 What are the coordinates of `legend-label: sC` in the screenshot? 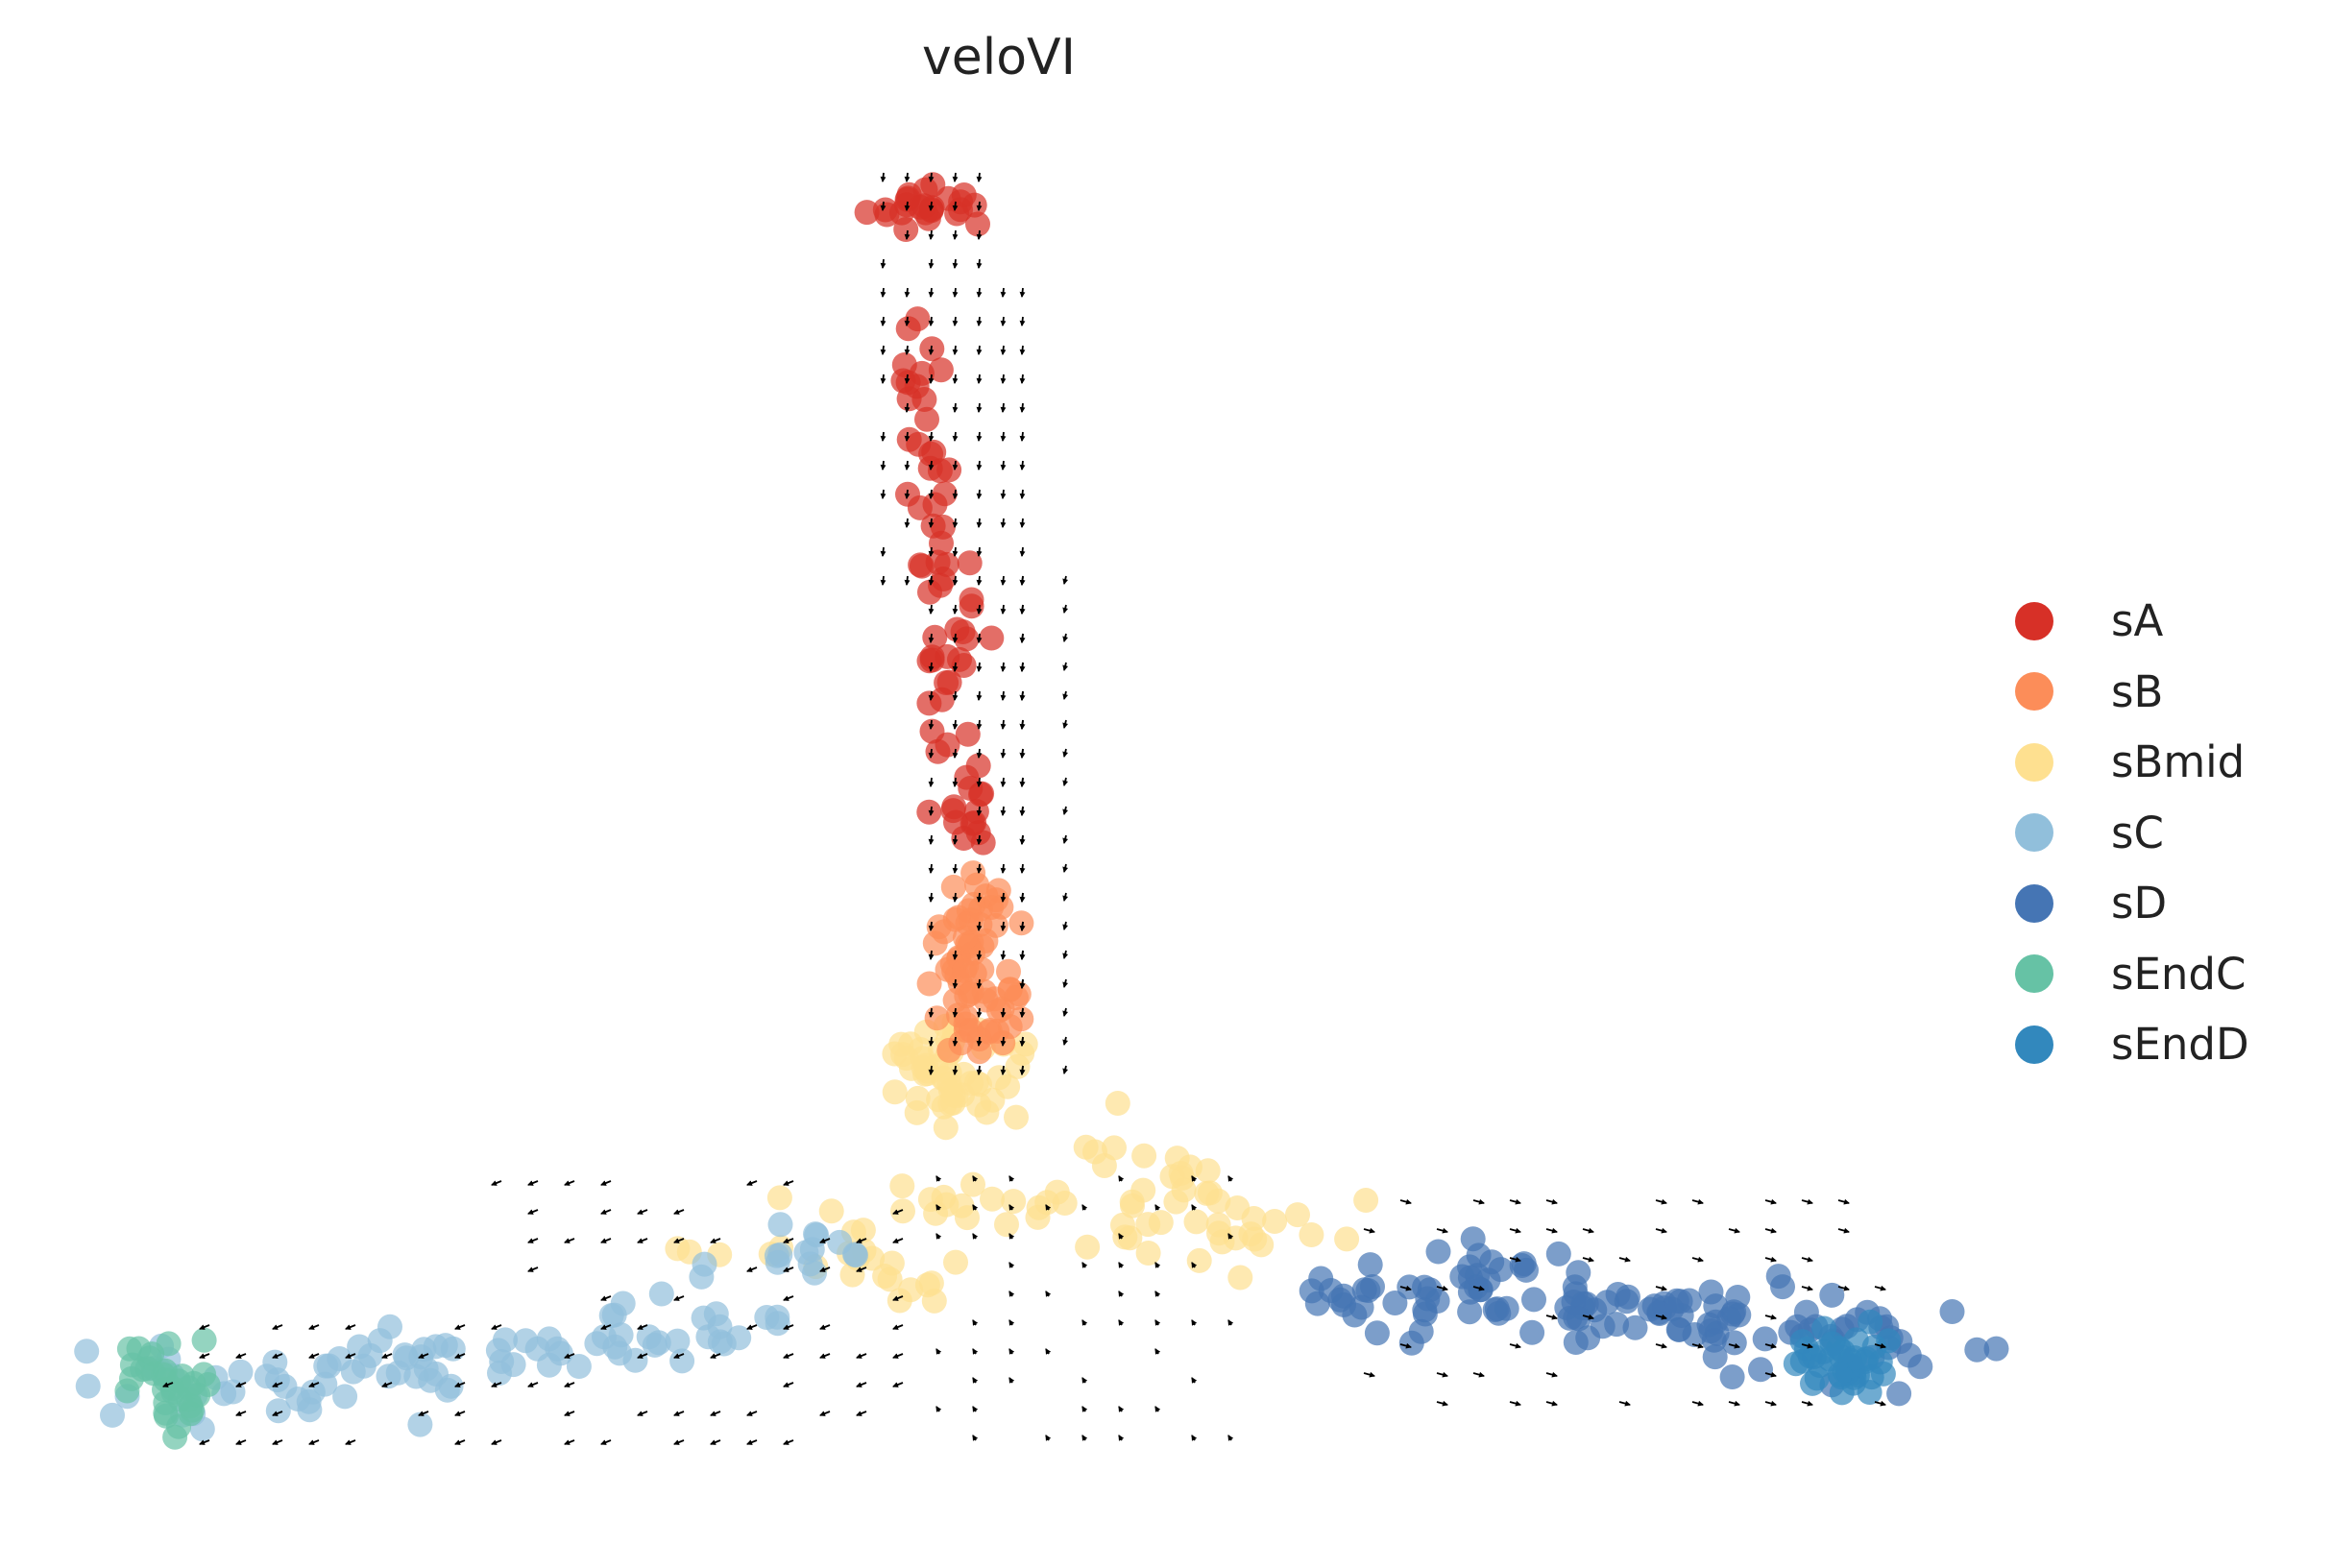 It's located at (2137, 832).